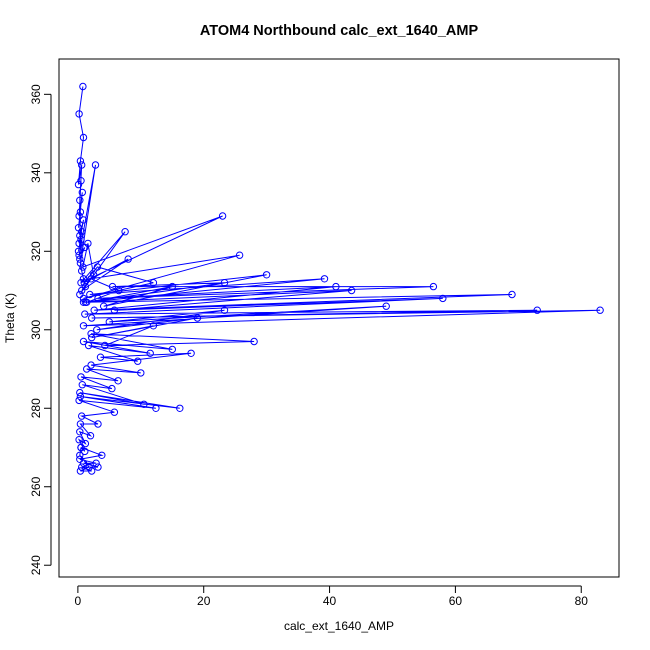  What do you see at coordinates (36, 565) in the screenshot?
I see `y-tick-label: 240` at bounding box center [36, 565].